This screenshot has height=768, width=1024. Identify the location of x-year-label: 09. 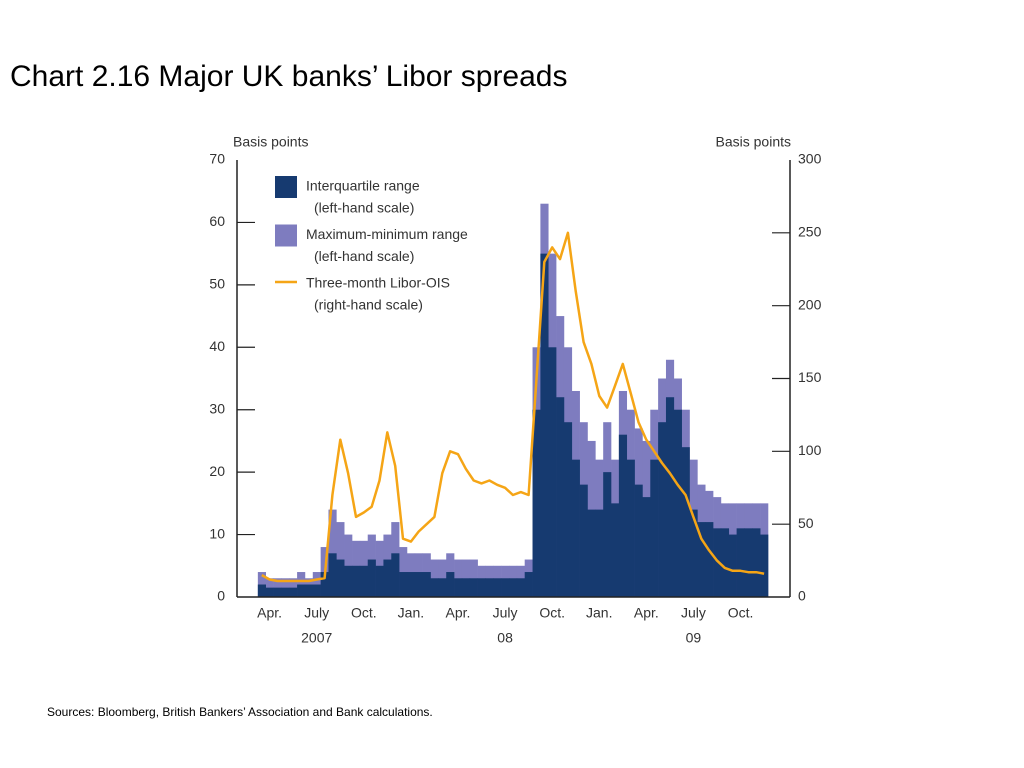
(694, 638).